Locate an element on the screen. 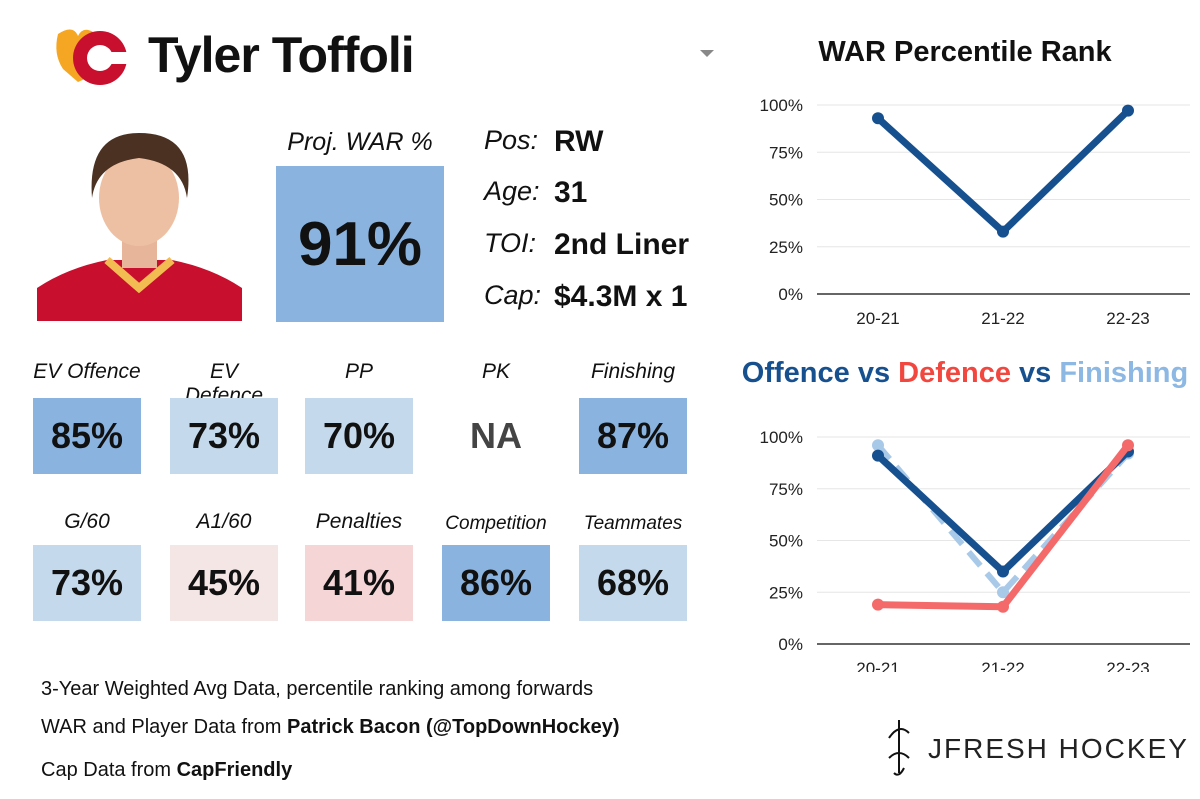 This screenshot has height=799, width=1200. info-value: $4.3M x 1 is located at coordinates (621, 296).